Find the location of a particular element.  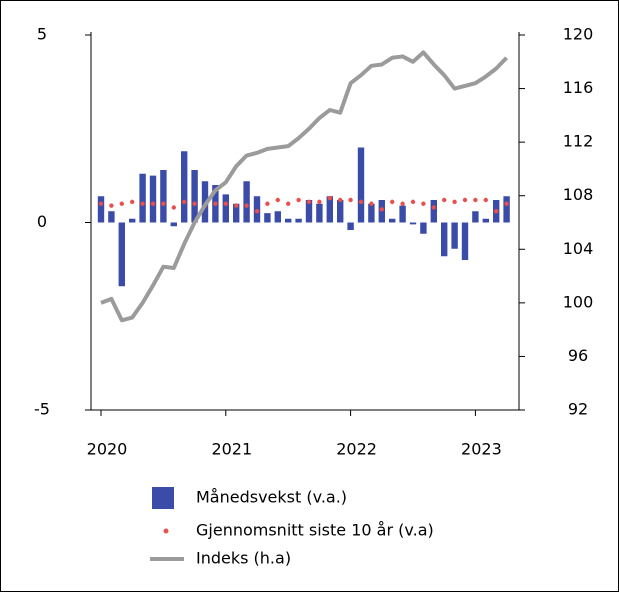

x-tick-label: 2022 is located at coordinates (356, 449).